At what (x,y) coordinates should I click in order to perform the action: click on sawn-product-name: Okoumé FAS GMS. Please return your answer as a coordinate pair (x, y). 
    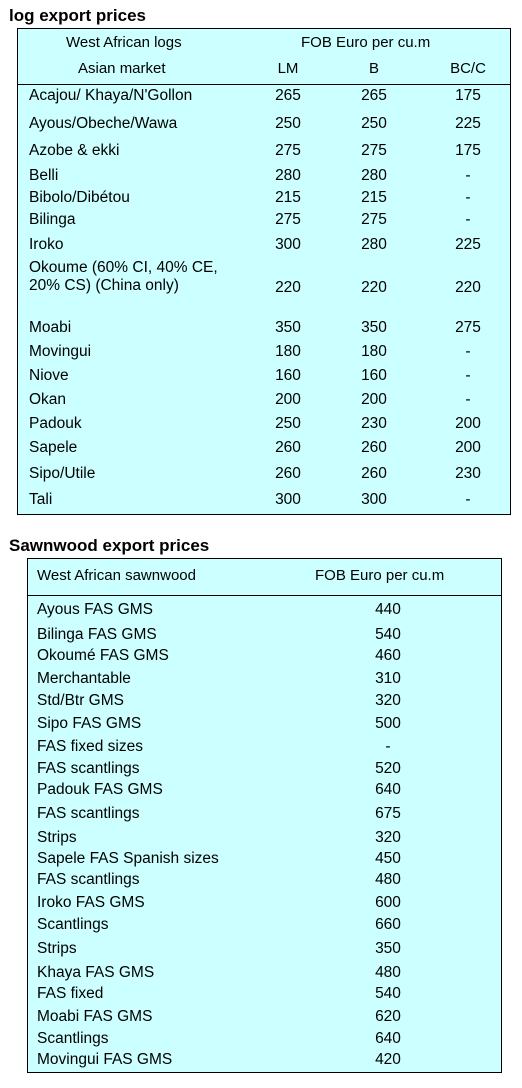
    Looking at the image, I should click on (103, 655).